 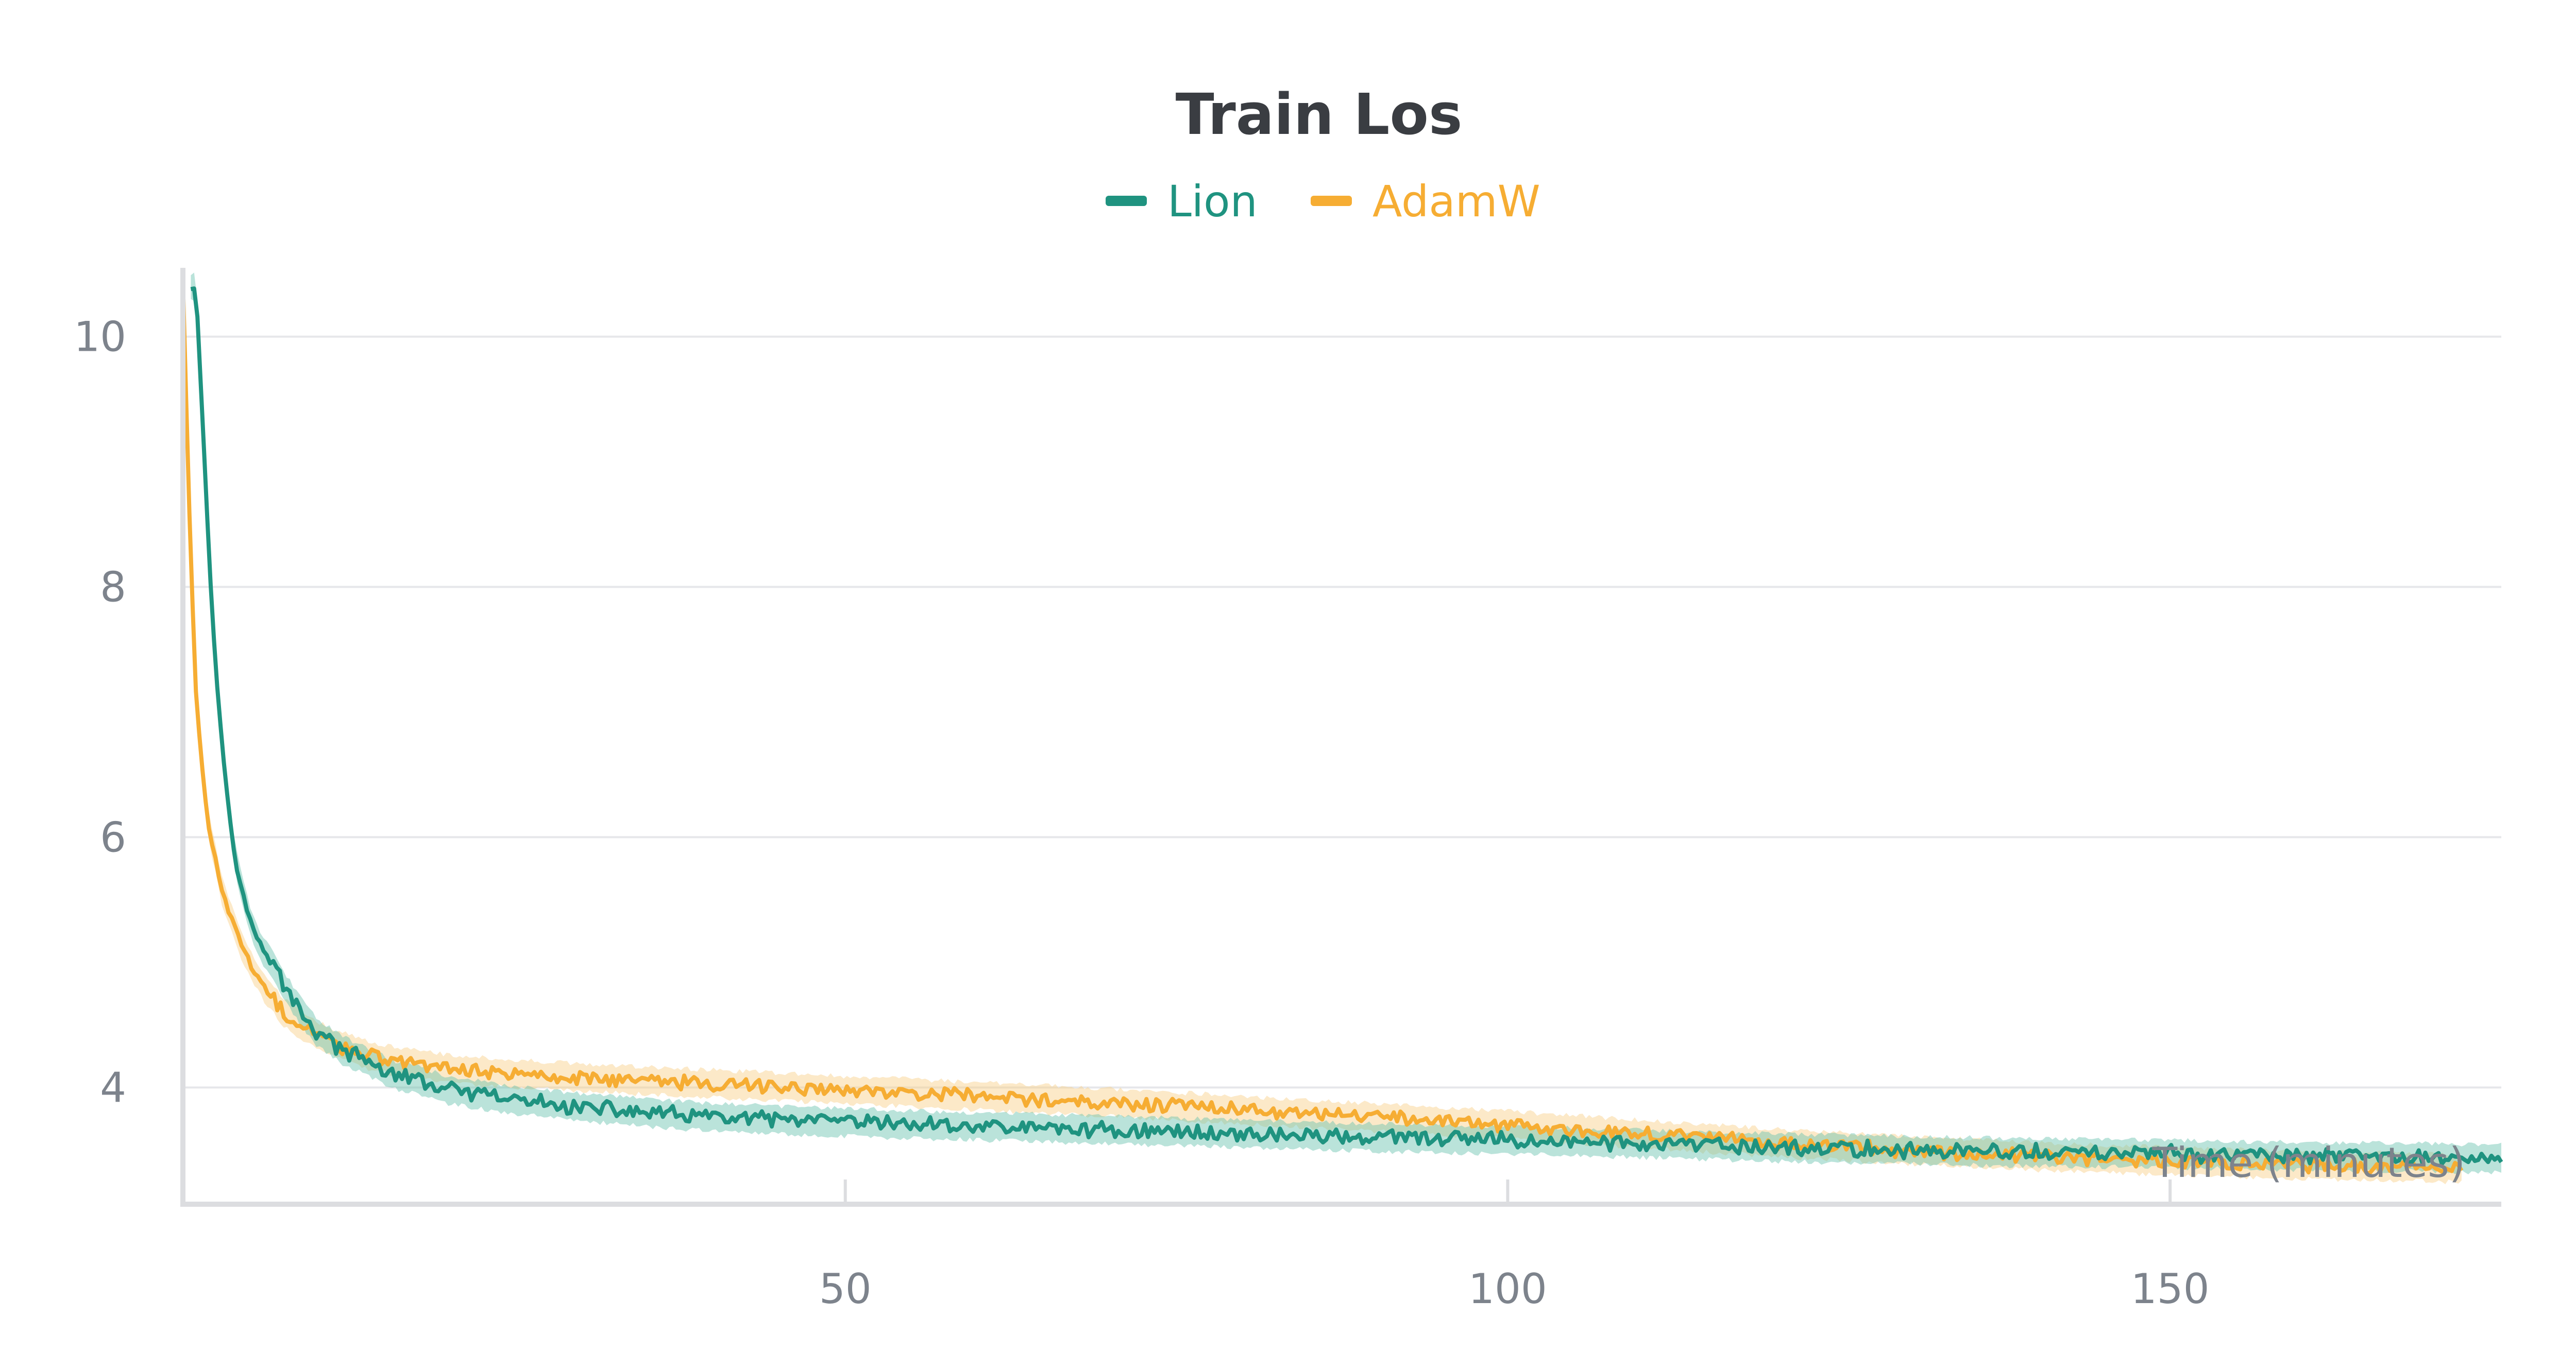 I want to click on x-tick-label: 150, so click(x=2170, y=1289).